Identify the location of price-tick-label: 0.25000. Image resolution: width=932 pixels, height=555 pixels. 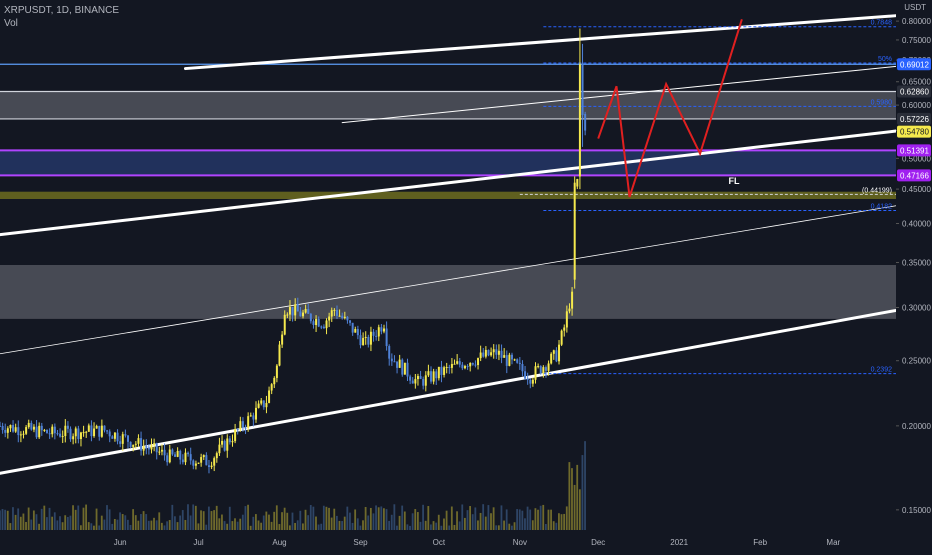
(916, 361).